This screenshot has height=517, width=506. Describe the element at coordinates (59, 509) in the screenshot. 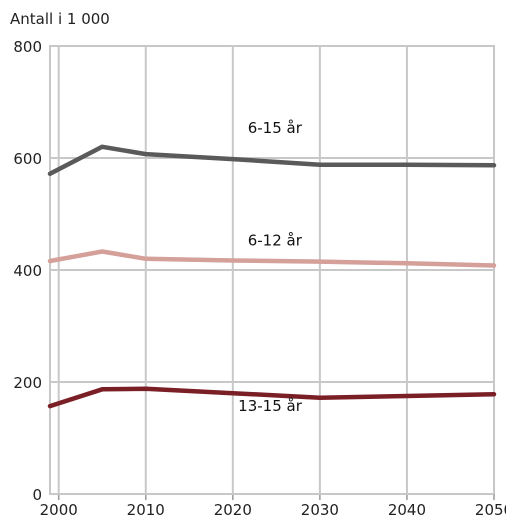

I see `x-tick-label: 2000` at that location.